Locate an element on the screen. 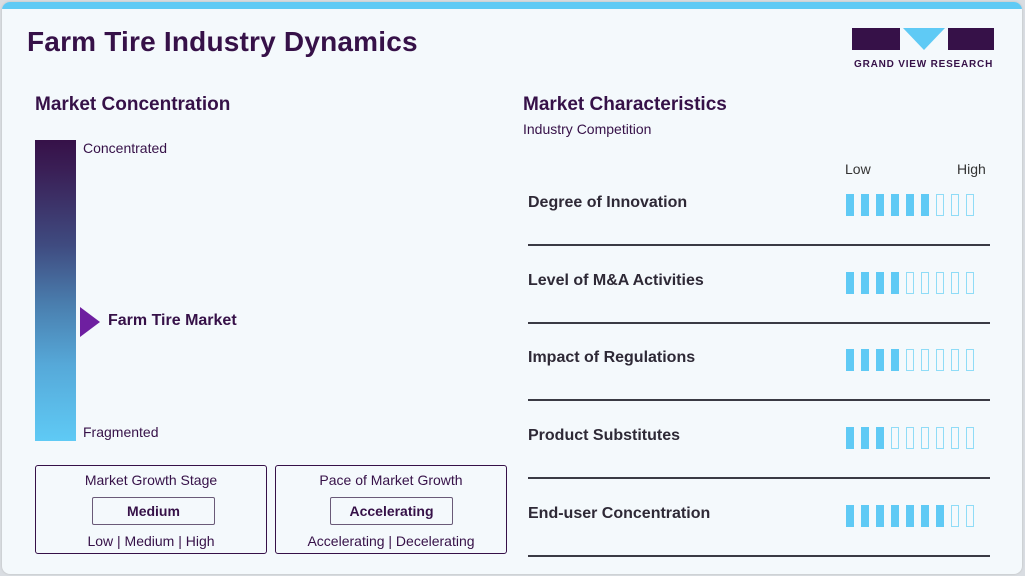  characteristic-label: Impact of Regulations is located at coordinates (612, 357).